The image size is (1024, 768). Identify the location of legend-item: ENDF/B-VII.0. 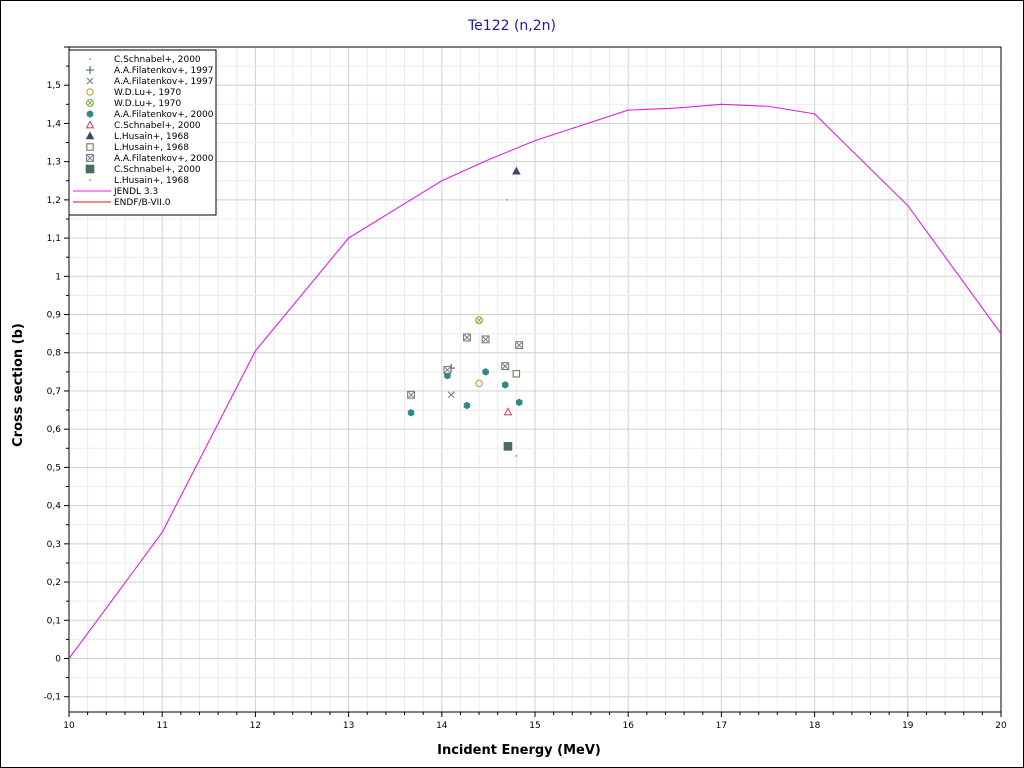
(122, 203).